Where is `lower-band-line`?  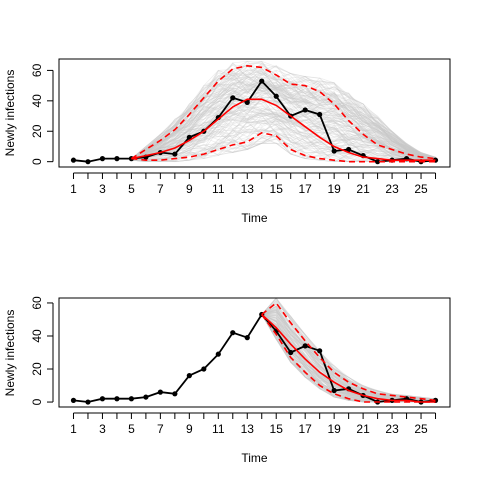
lower-band-line is located at coordinates (283, 147).